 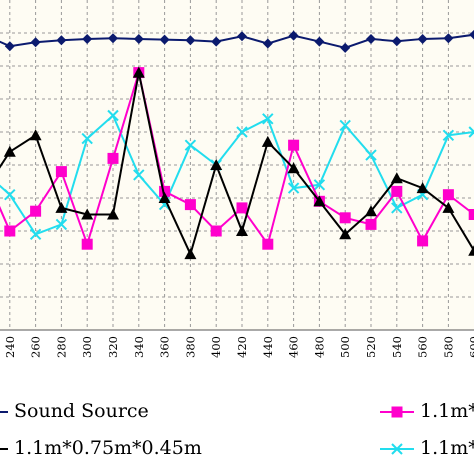 What do you see at coordinates (113, 347) in the screenshot?
I see `x-tick-label: 320` at bounding box center [113, 347].